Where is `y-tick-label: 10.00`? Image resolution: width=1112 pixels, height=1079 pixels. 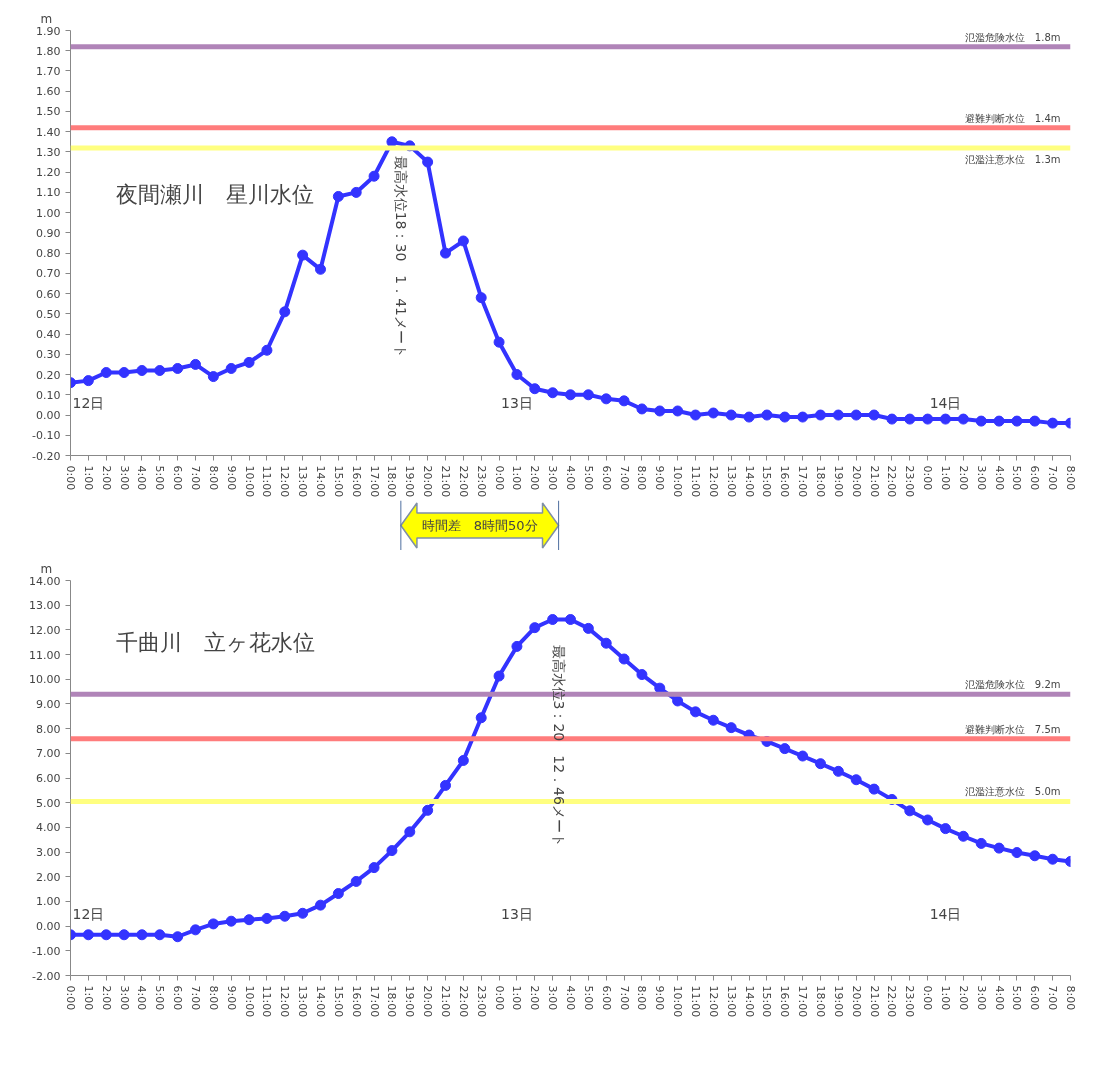 y-tick-label: 10.00 is located at coordinates (45, 680).